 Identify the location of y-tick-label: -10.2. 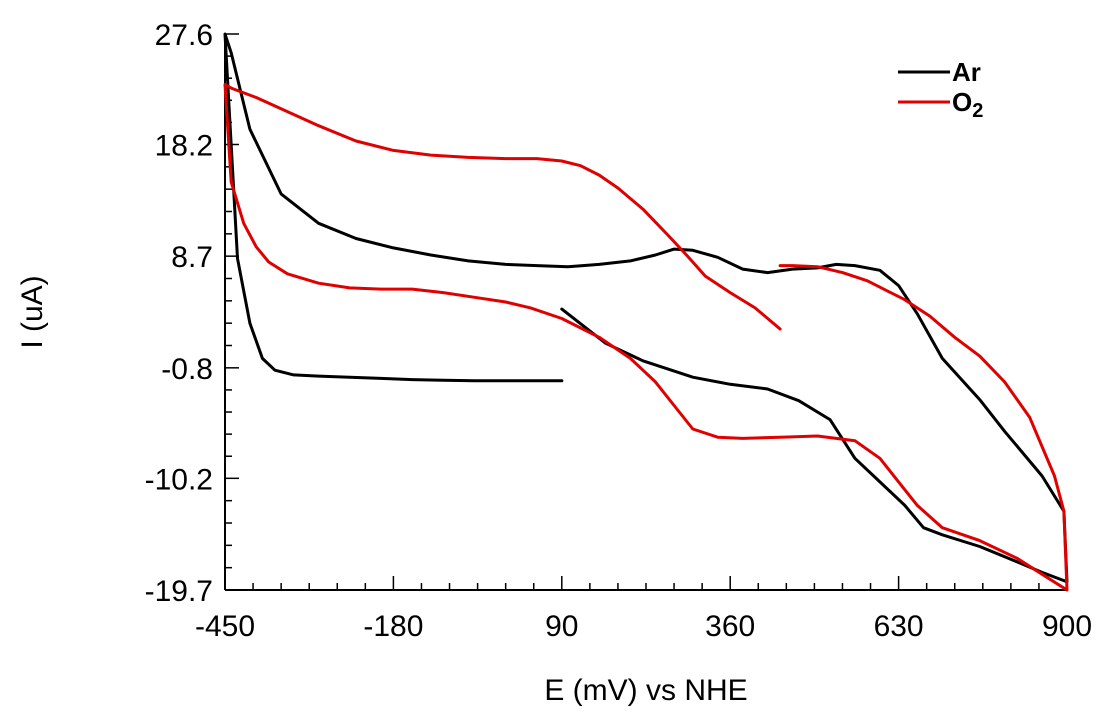
(179, 479).